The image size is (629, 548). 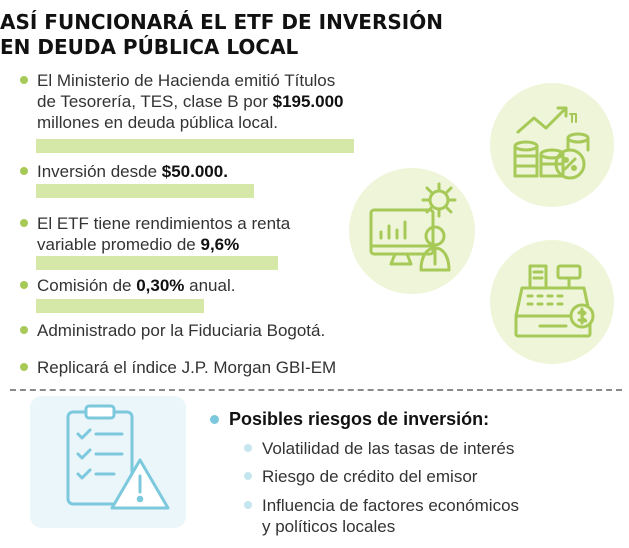 What do you see at coordinates (388, 448) in the screenshot?
I see `risk-text: Volatilidad de las tasas de interés` at bounding box center [388, 448].